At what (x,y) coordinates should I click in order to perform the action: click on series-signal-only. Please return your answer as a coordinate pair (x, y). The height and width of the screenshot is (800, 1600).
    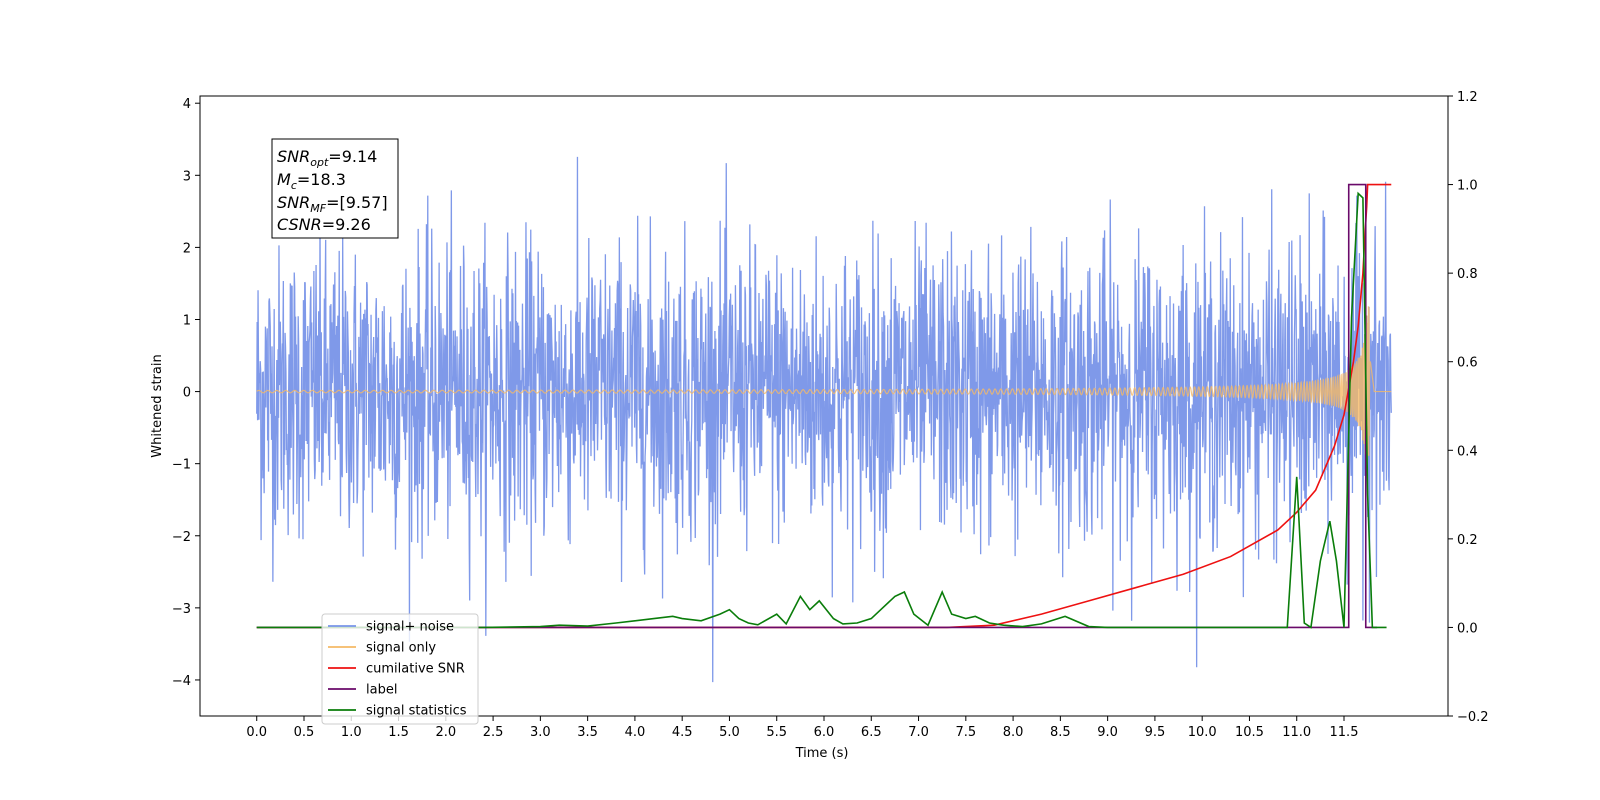
    Looking at the image, I should click on (824, 388).